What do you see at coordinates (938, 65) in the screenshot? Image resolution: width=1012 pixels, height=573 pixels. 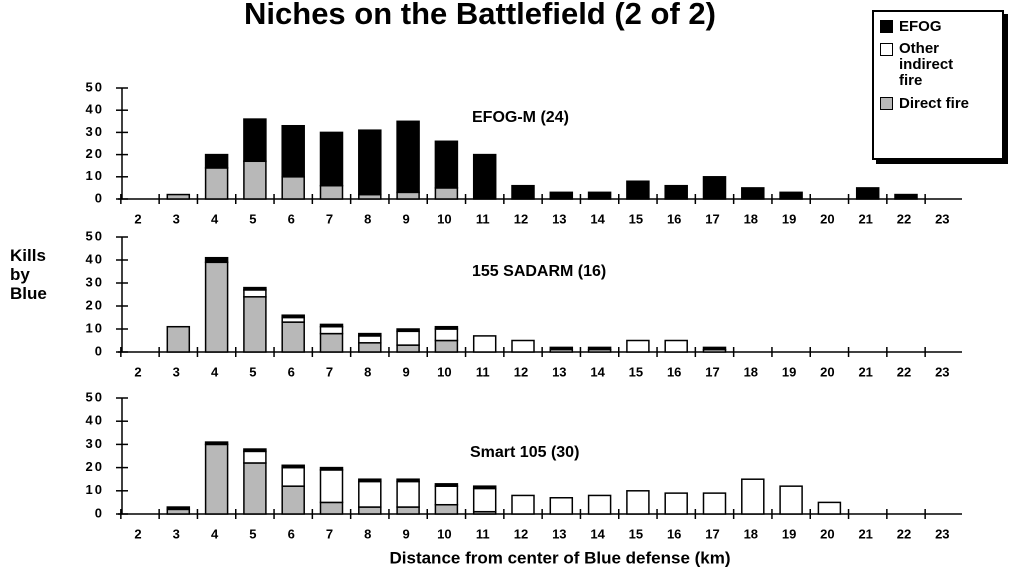 I see `legend-item: Other indirect fire` at bounding box center [938, 65].